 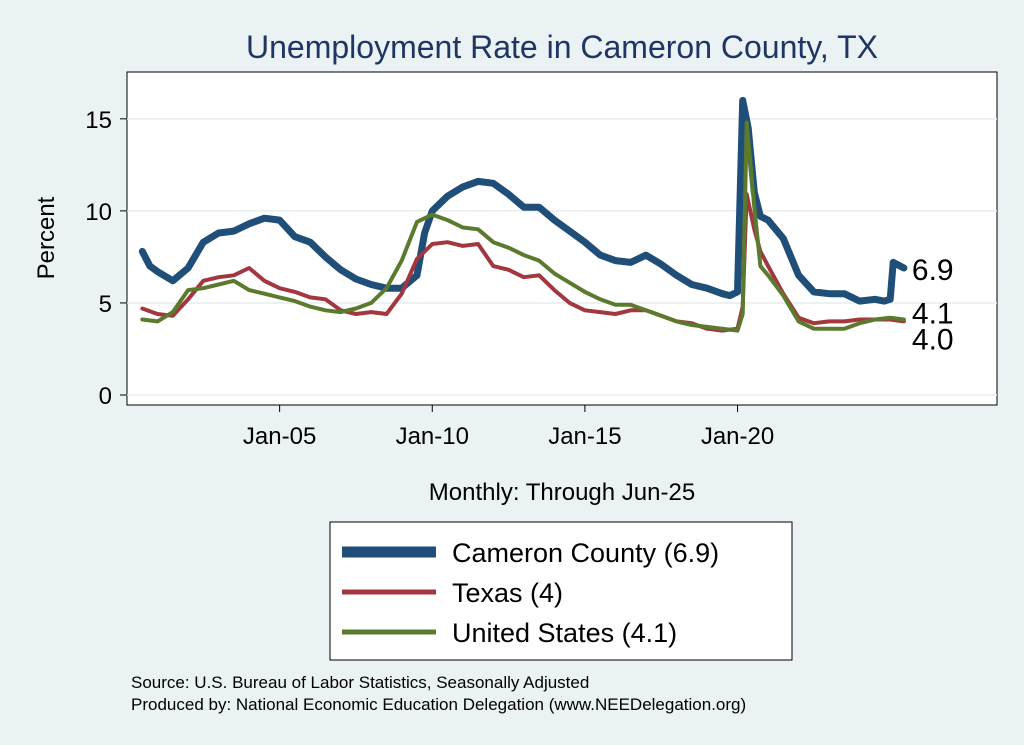 I want to click on y-tick-label-5: 5, so click(x=105, y=304).